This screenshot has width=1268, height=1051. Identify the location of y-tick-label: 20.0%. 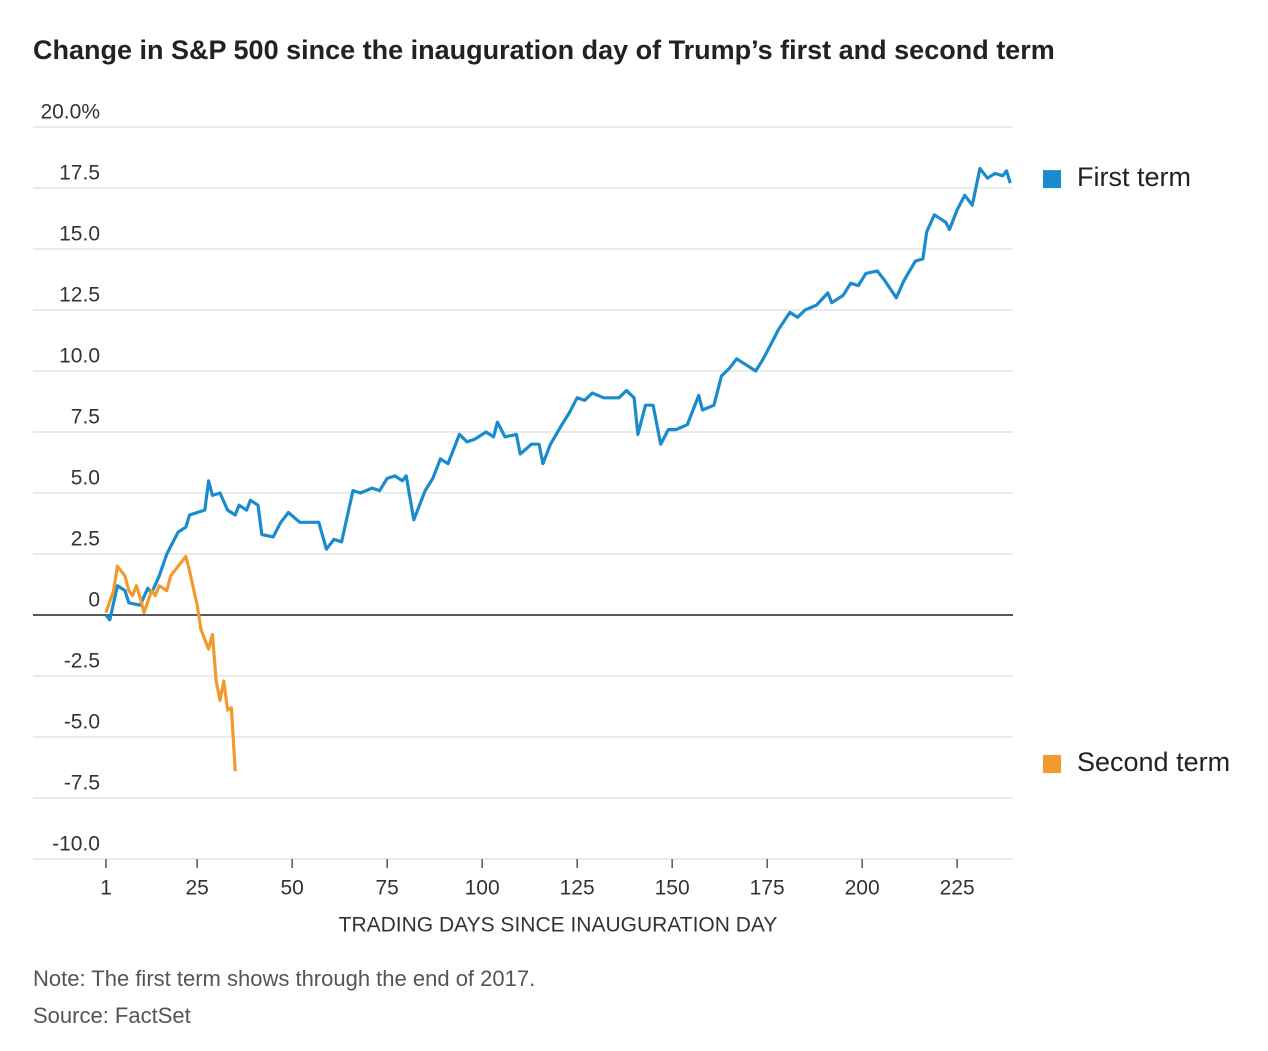
(70, 112).